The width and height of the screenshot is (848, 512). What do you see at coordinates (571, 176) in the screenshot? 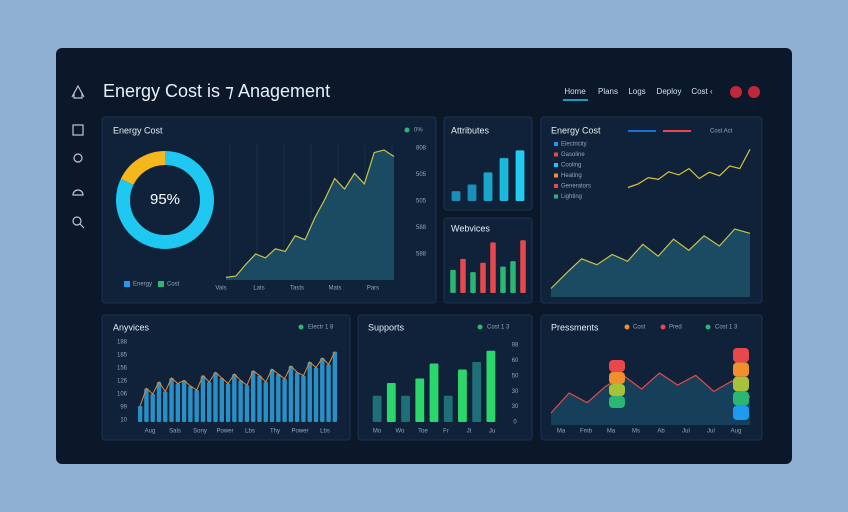
I see `legend-label: Heating` at bounding box center [571, 176].